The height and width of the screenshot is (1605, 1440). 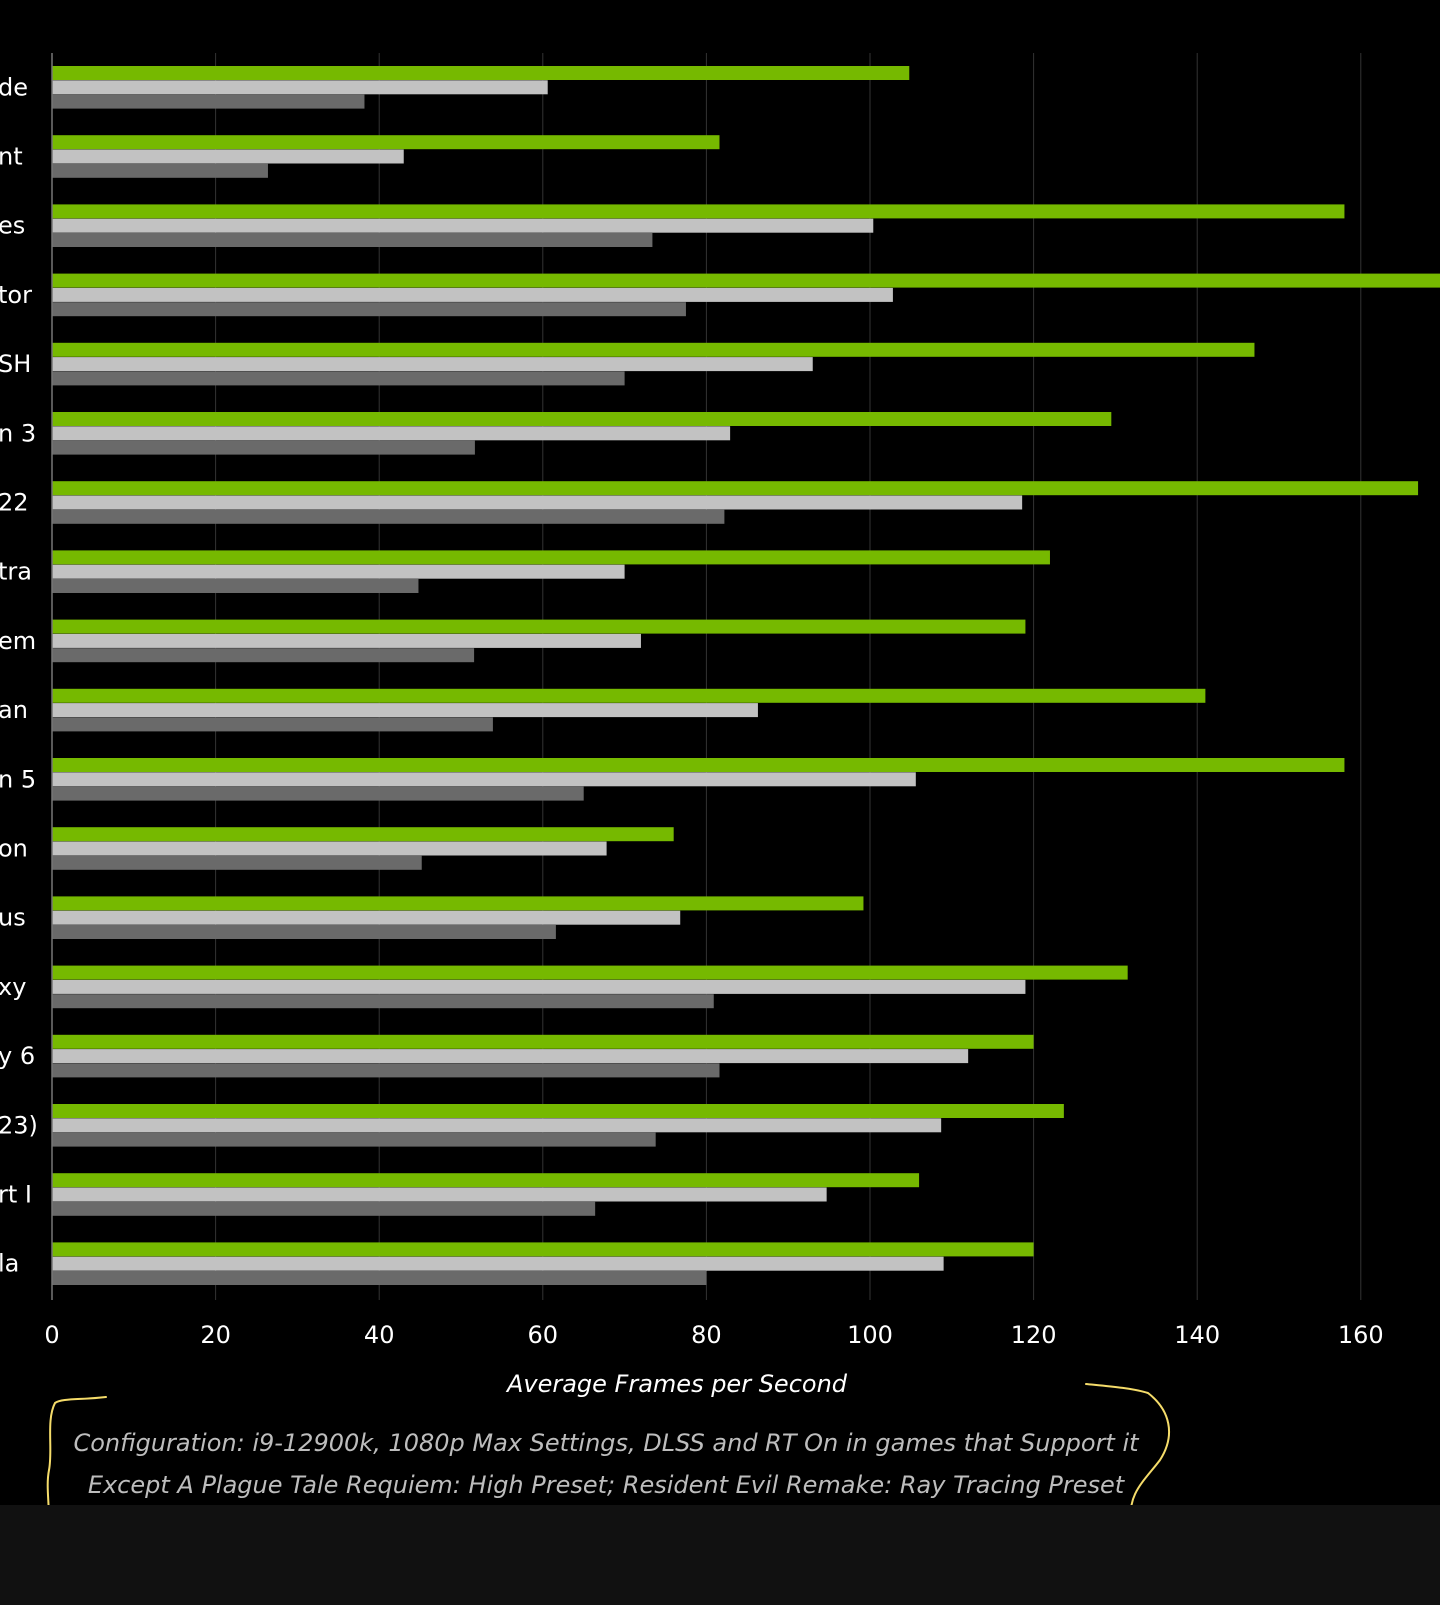 I want to click on category-label: on, so click(x=14, y=849).